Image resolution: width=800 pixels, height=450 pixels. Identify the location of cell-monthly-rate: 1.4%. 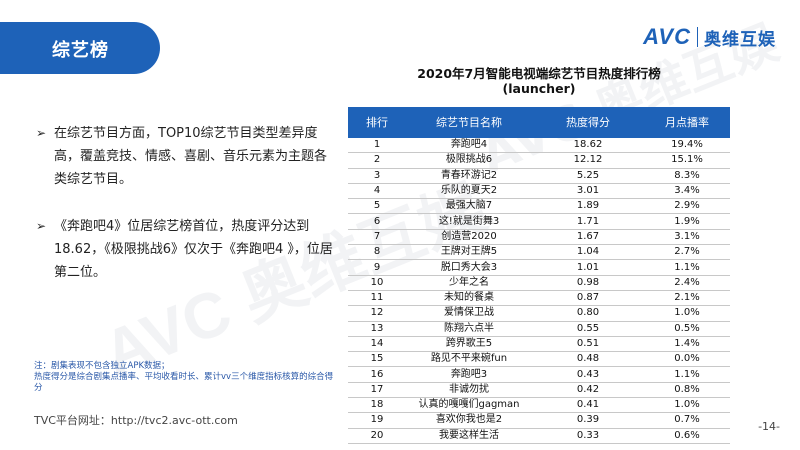
(687, 344).